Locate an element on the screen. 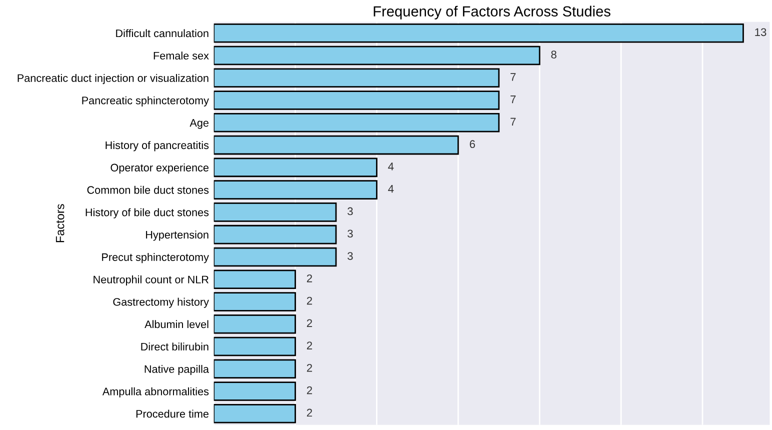 Image resolution: width=772 pixels, height=430 pixels. y-tick-label: Precut sphincterotomy is located at coordinates (155, 258).